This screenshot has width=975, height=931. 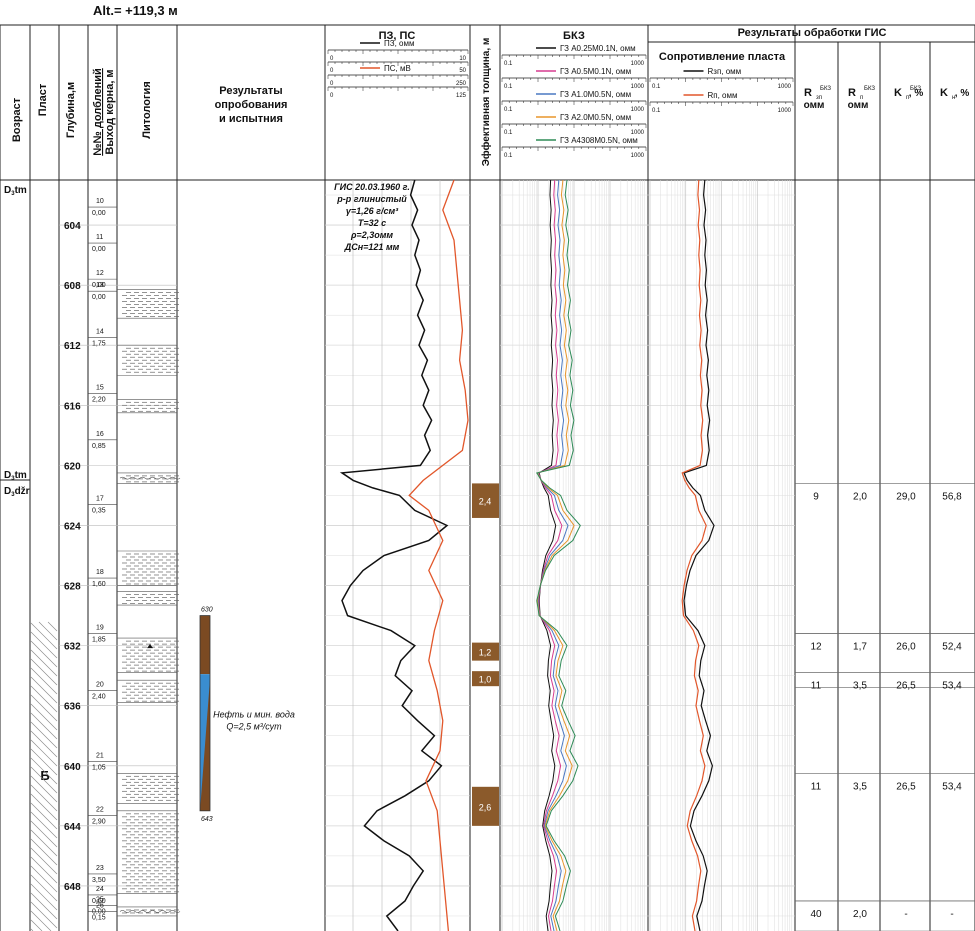 What do you see at coordinates (725, 71) in the screenshot?
I see `resistivity-scale-name: Rзп, омм` at bounding box center [725, 71].